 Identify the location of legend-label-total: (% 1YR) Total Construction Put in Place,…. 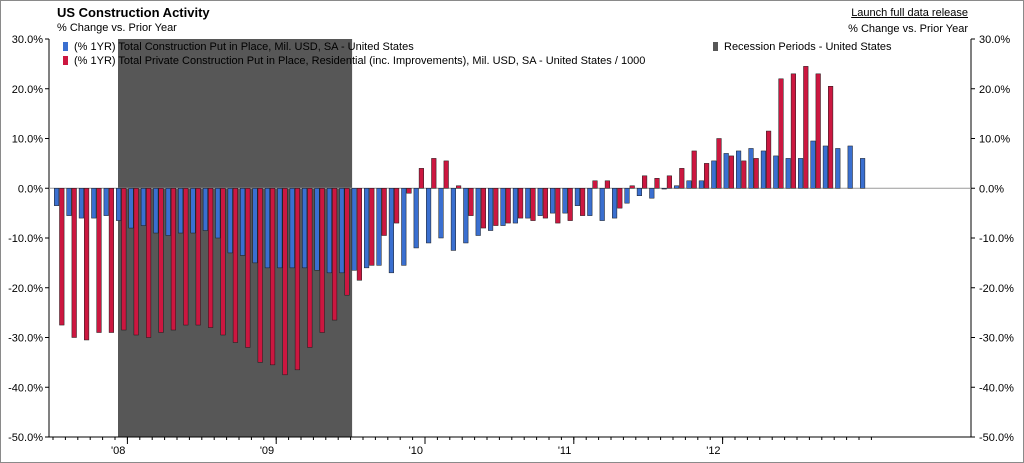
(244, 47).